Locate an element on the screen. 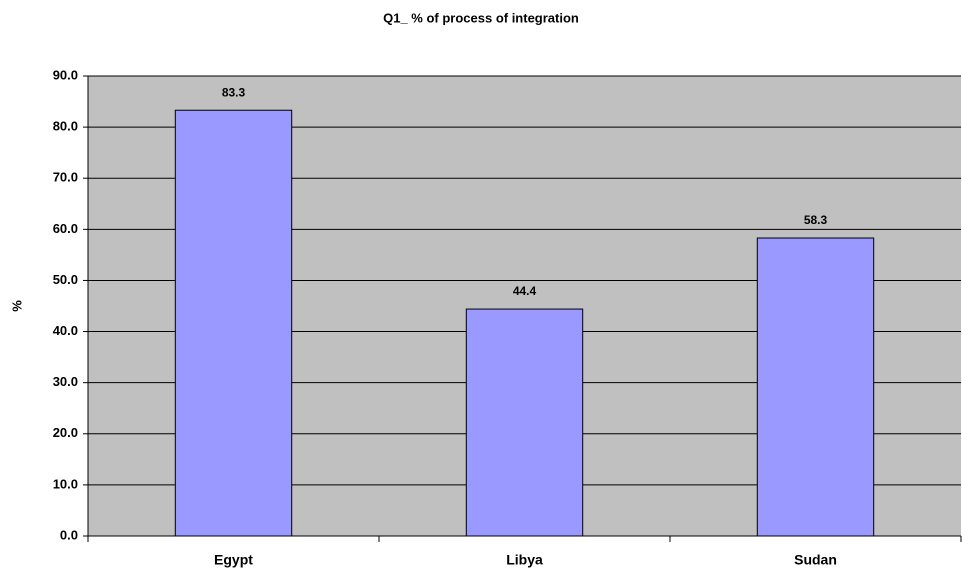 The width and height of the screenshot is (962, 575). data-label: 83.3 is located at coordinates (234, 92).